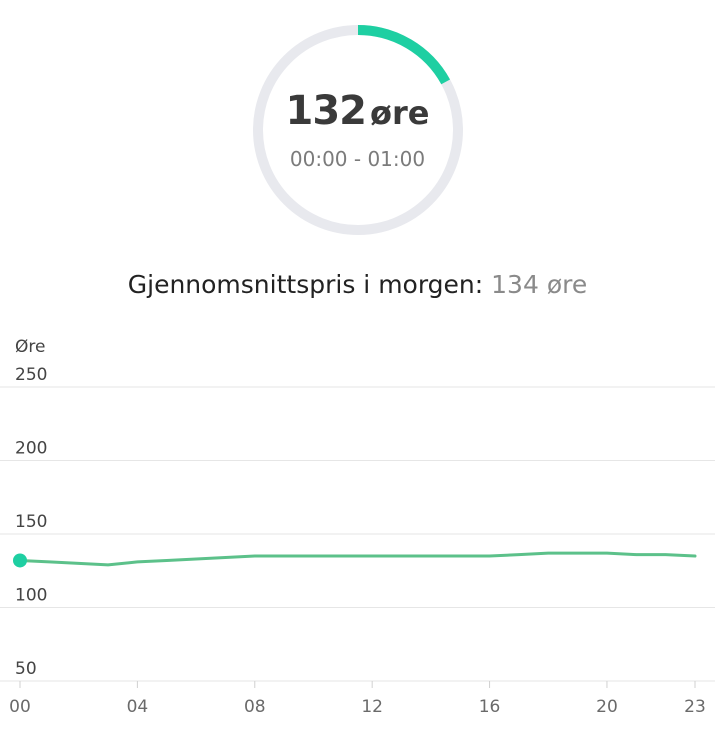 This screenshot has width=715, height=750. I want to click on x-tick-label: 08, so click(255, 707).